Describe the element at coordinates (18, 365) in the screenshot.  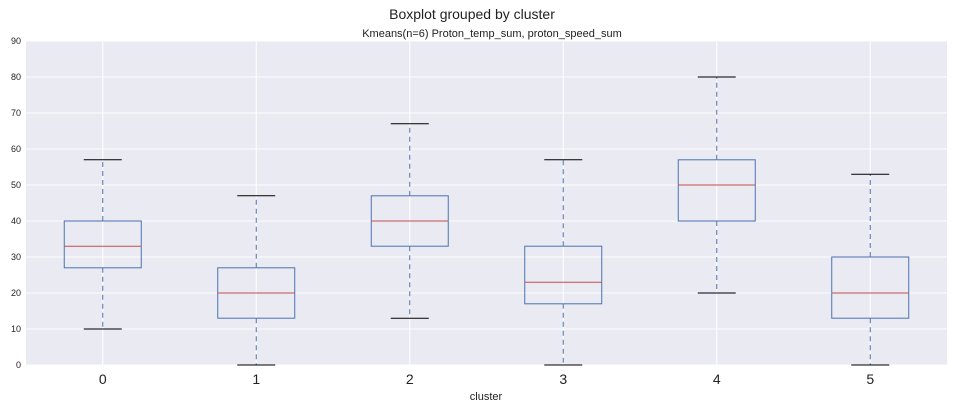
I see `y-tick-label: 0` at that location.